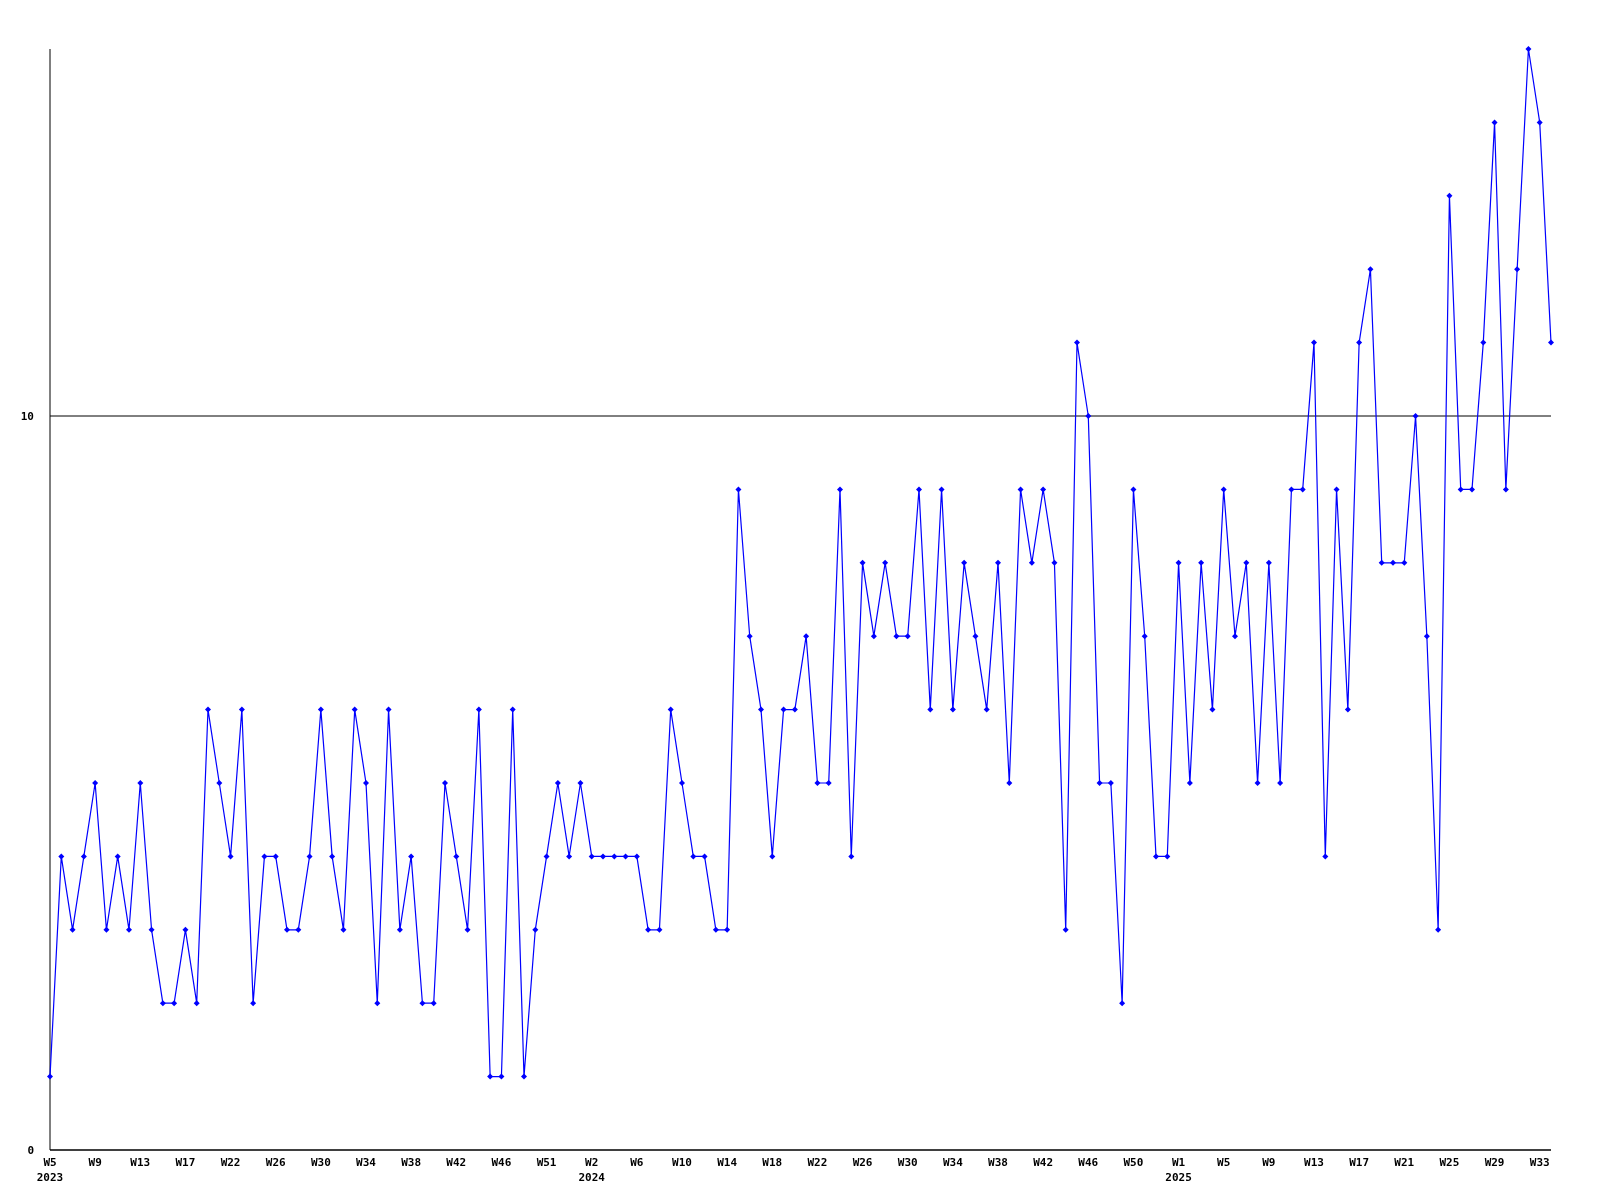 The width and height of the screenshot is (1600, 1200). Describe the element at coordinates (1449, 1162) in the screenshot. I see `x-tick-label: W25` at that location.